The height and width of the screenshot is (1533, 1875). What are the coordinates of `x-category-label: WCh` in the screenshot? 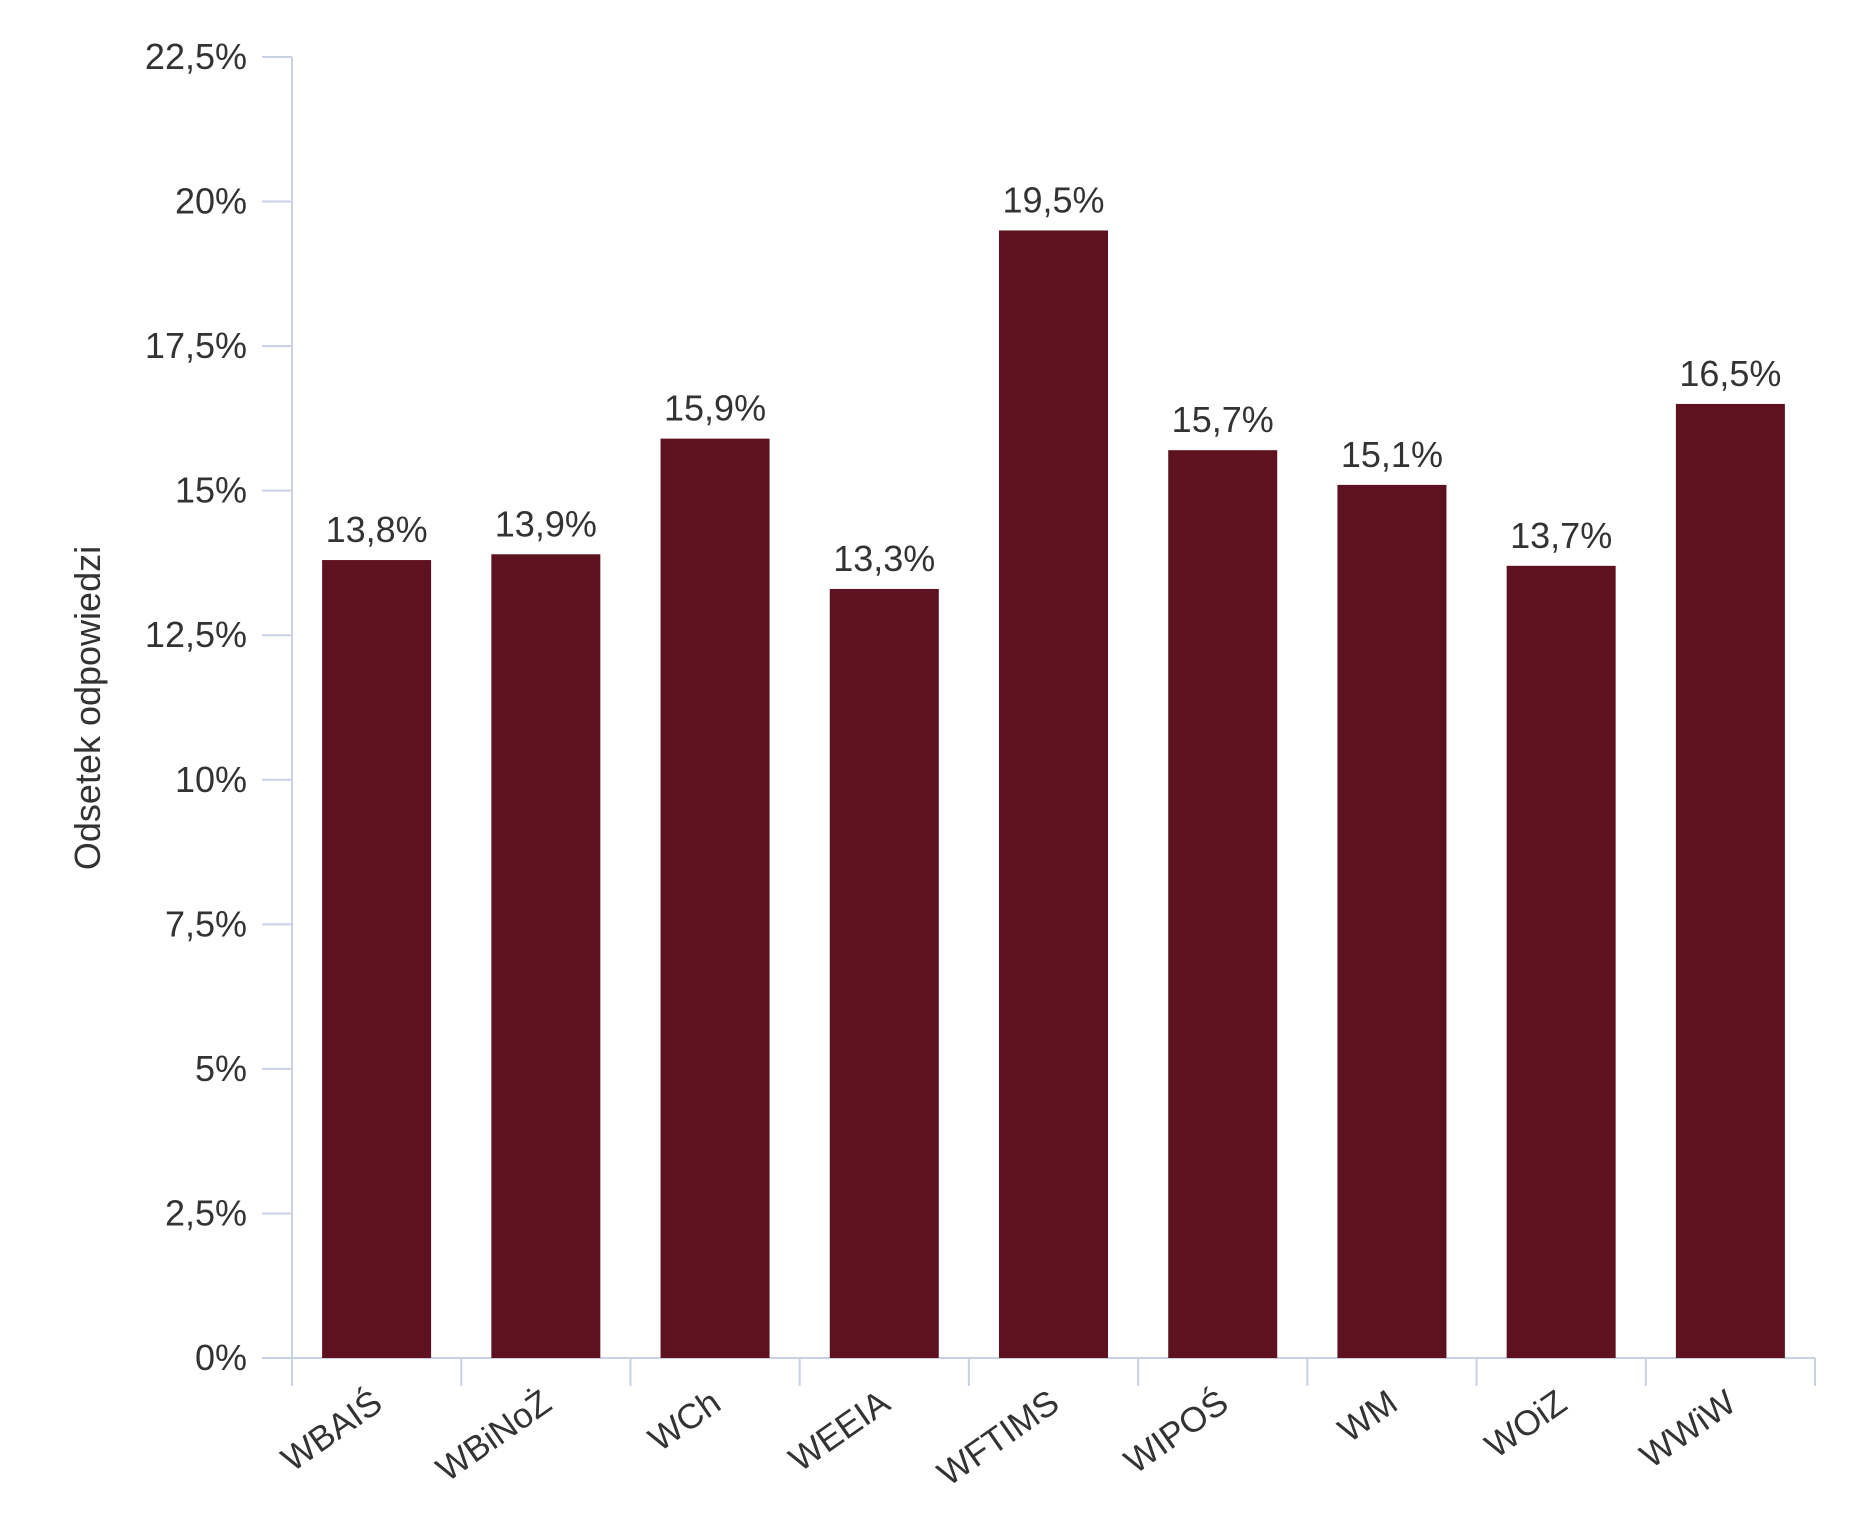 It's located at (685, 1421).